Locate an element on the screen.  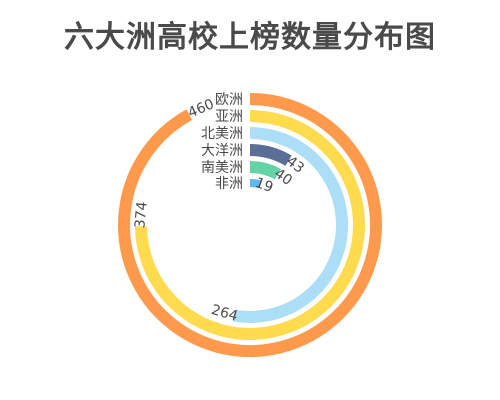
category-label-南美洲: 南美洲 is located at coordinates (222, 168).